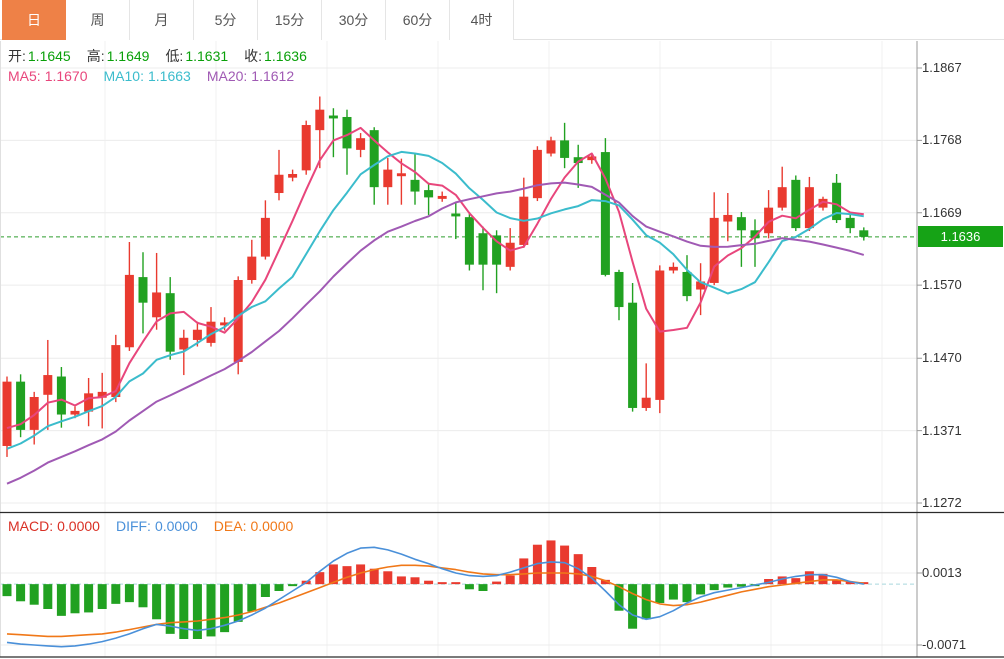 The width and height of the screenshot is (1004, 659). I want to click on tab-week: 周, so click(98, 20).